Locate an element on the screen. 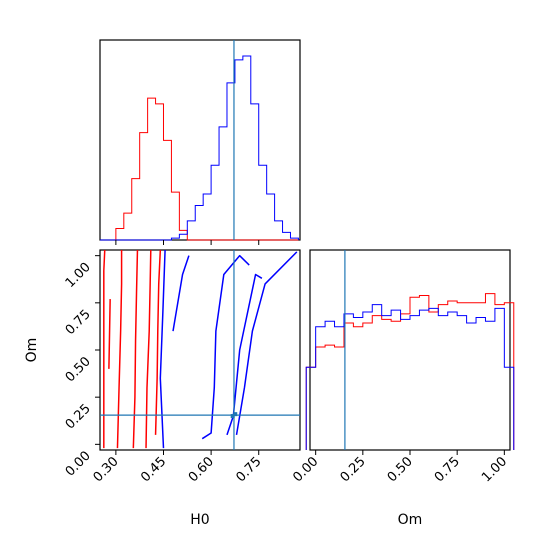  contour-x-tick-label-1: 0.45 is located at coordinates (153, 469).